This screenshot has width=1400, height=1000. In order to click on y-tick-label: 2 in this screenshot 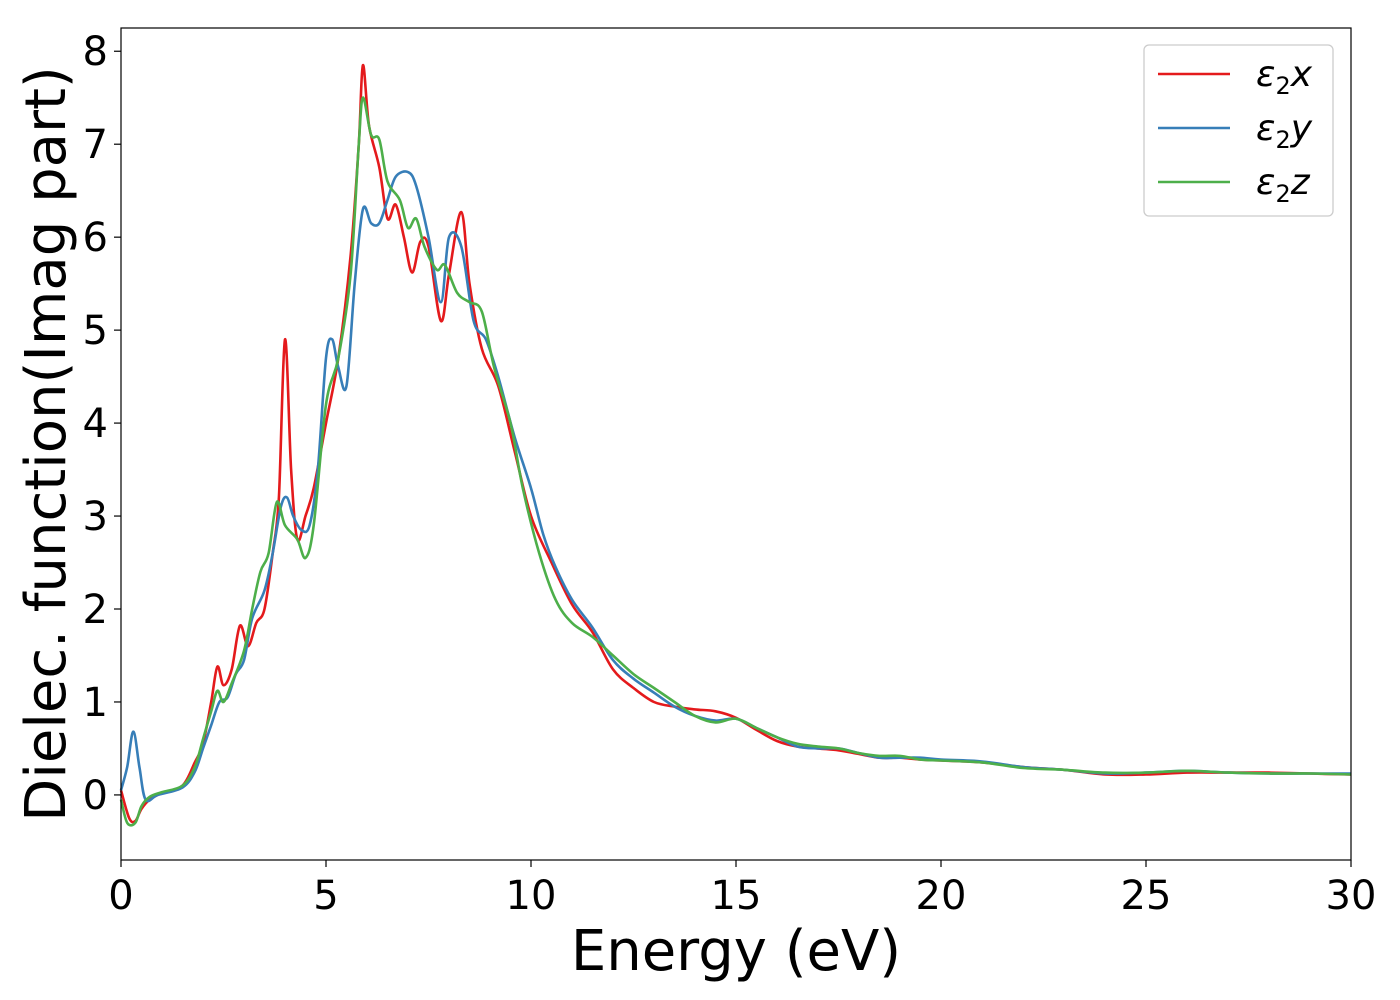, I will do `click(95, 610)`.